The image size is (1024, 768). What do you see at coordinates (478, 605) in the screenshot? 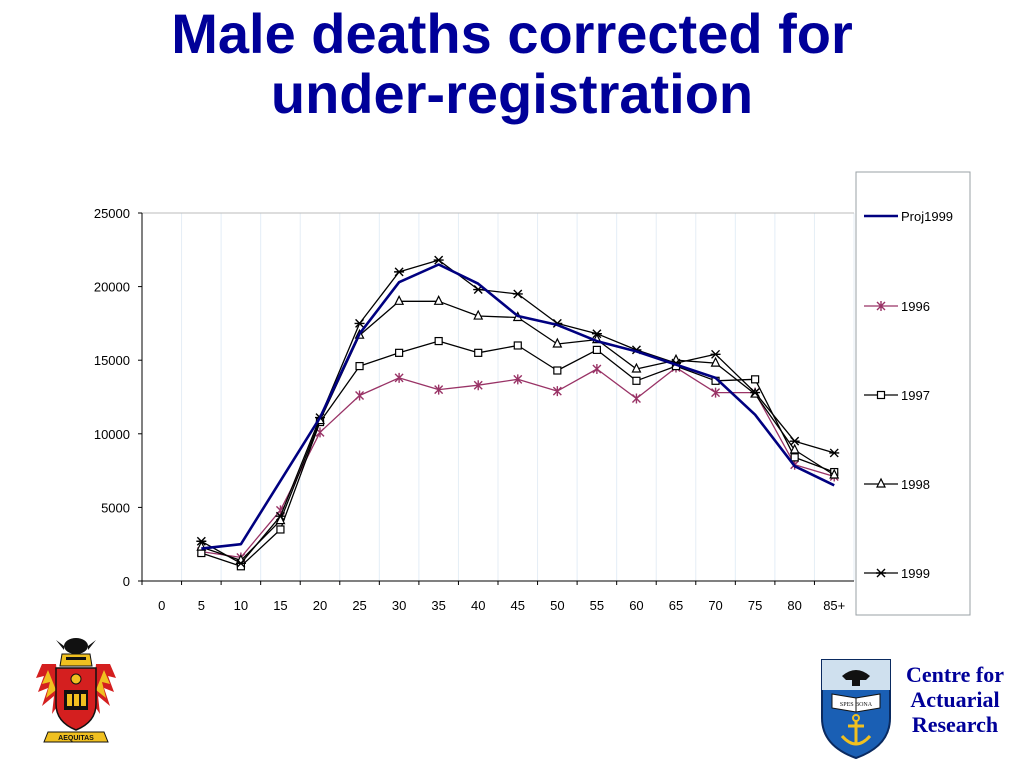
I see `x-tick-label: 40` at bounding box center [478, 605].